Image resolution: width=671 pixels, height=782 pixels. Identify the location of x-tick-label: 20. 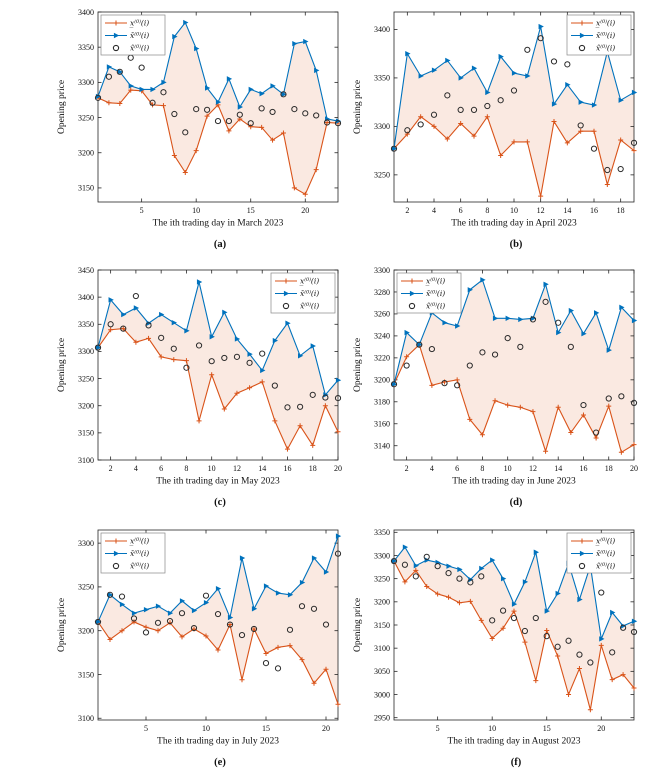
(326, 728).